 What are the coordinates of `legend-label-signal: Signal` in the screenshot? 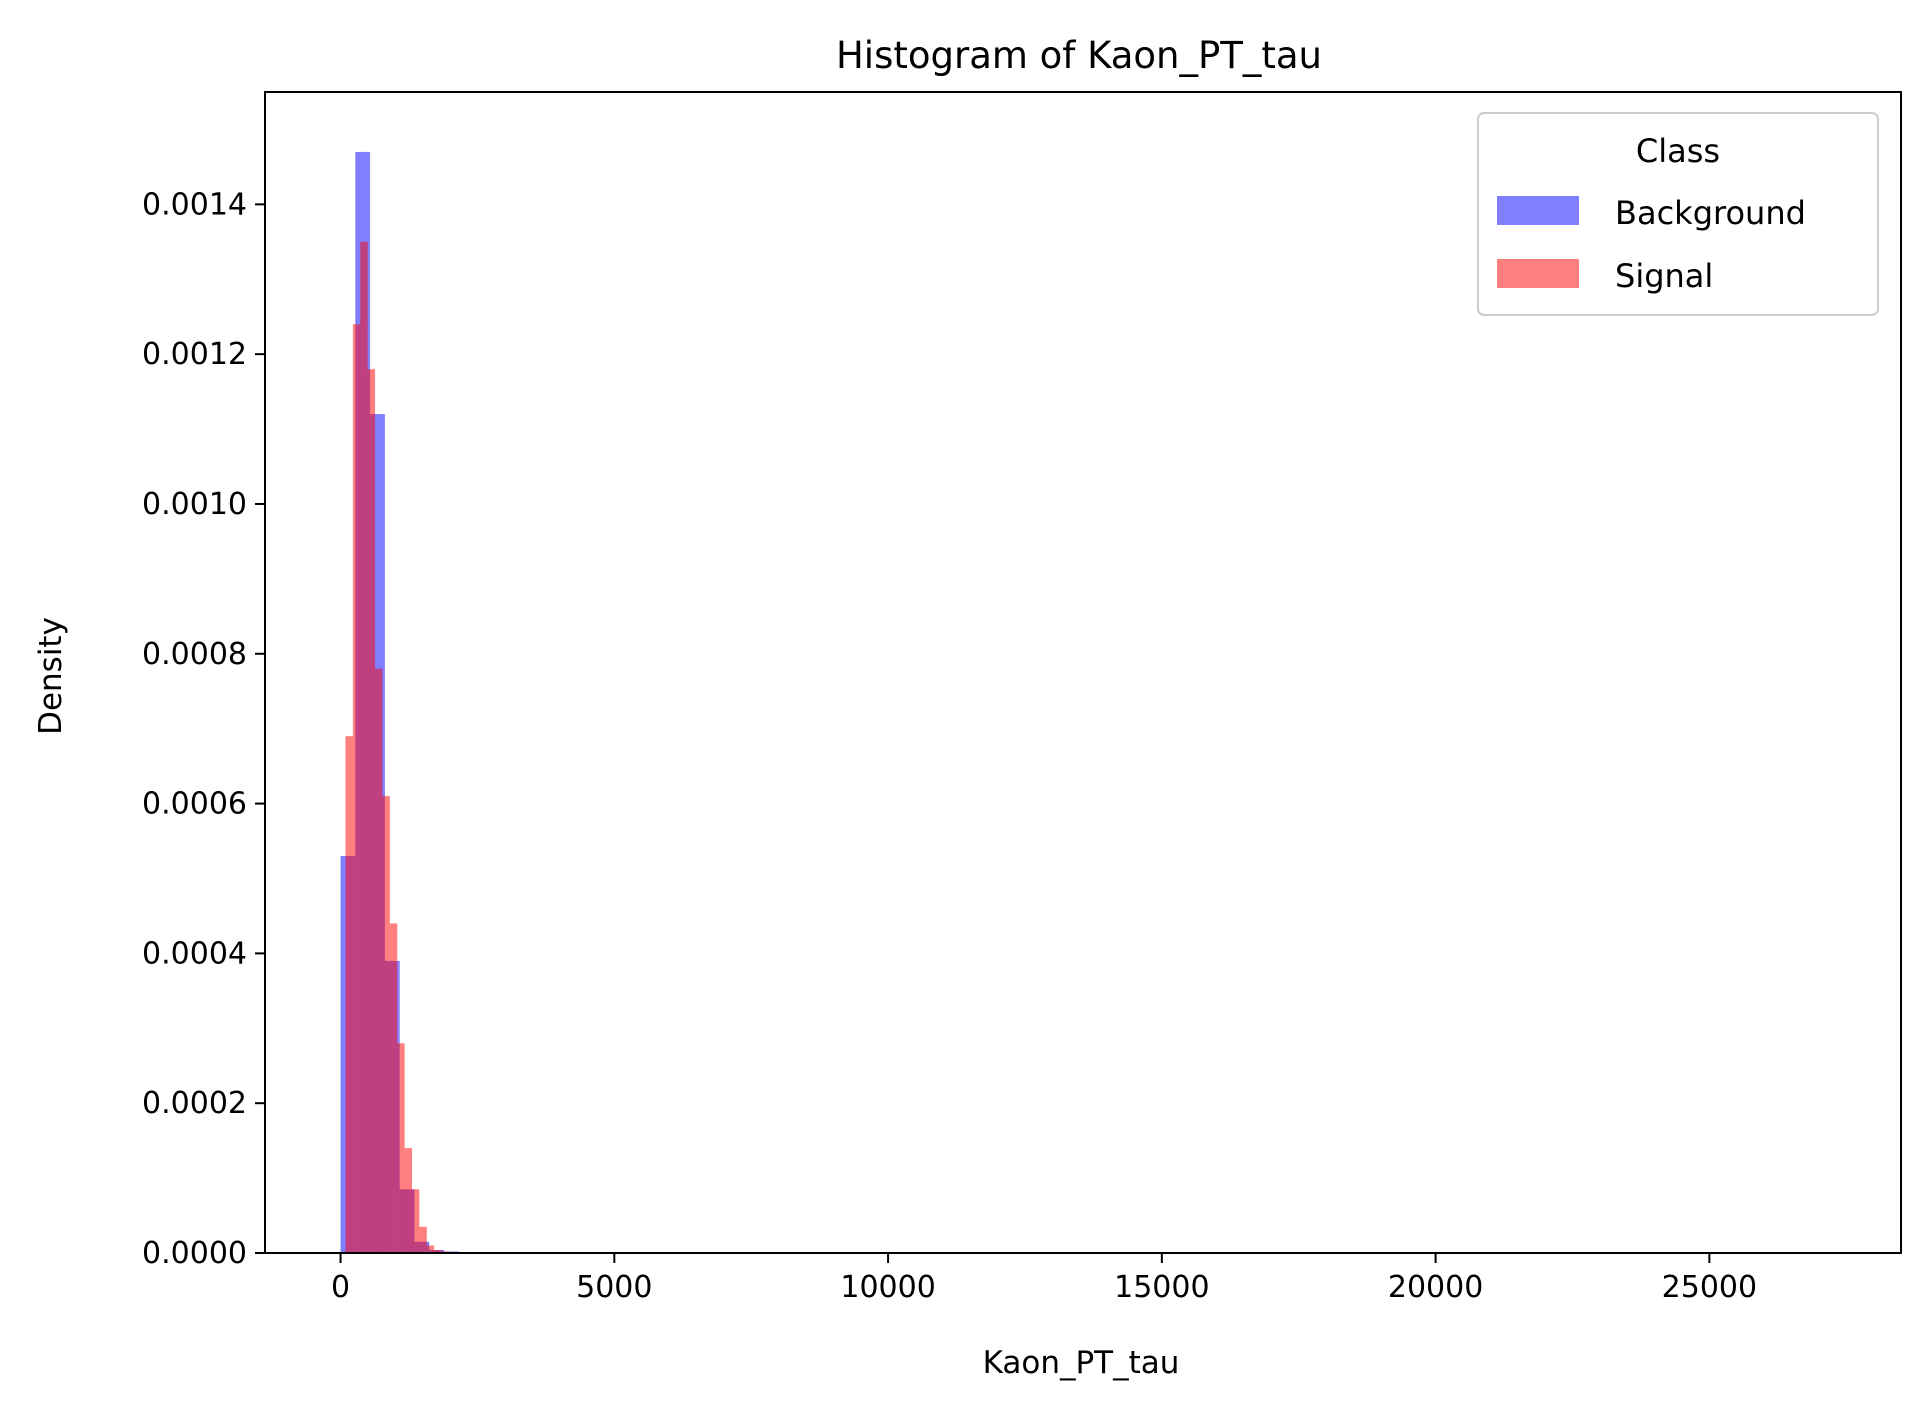 It's located at (1664, 276).